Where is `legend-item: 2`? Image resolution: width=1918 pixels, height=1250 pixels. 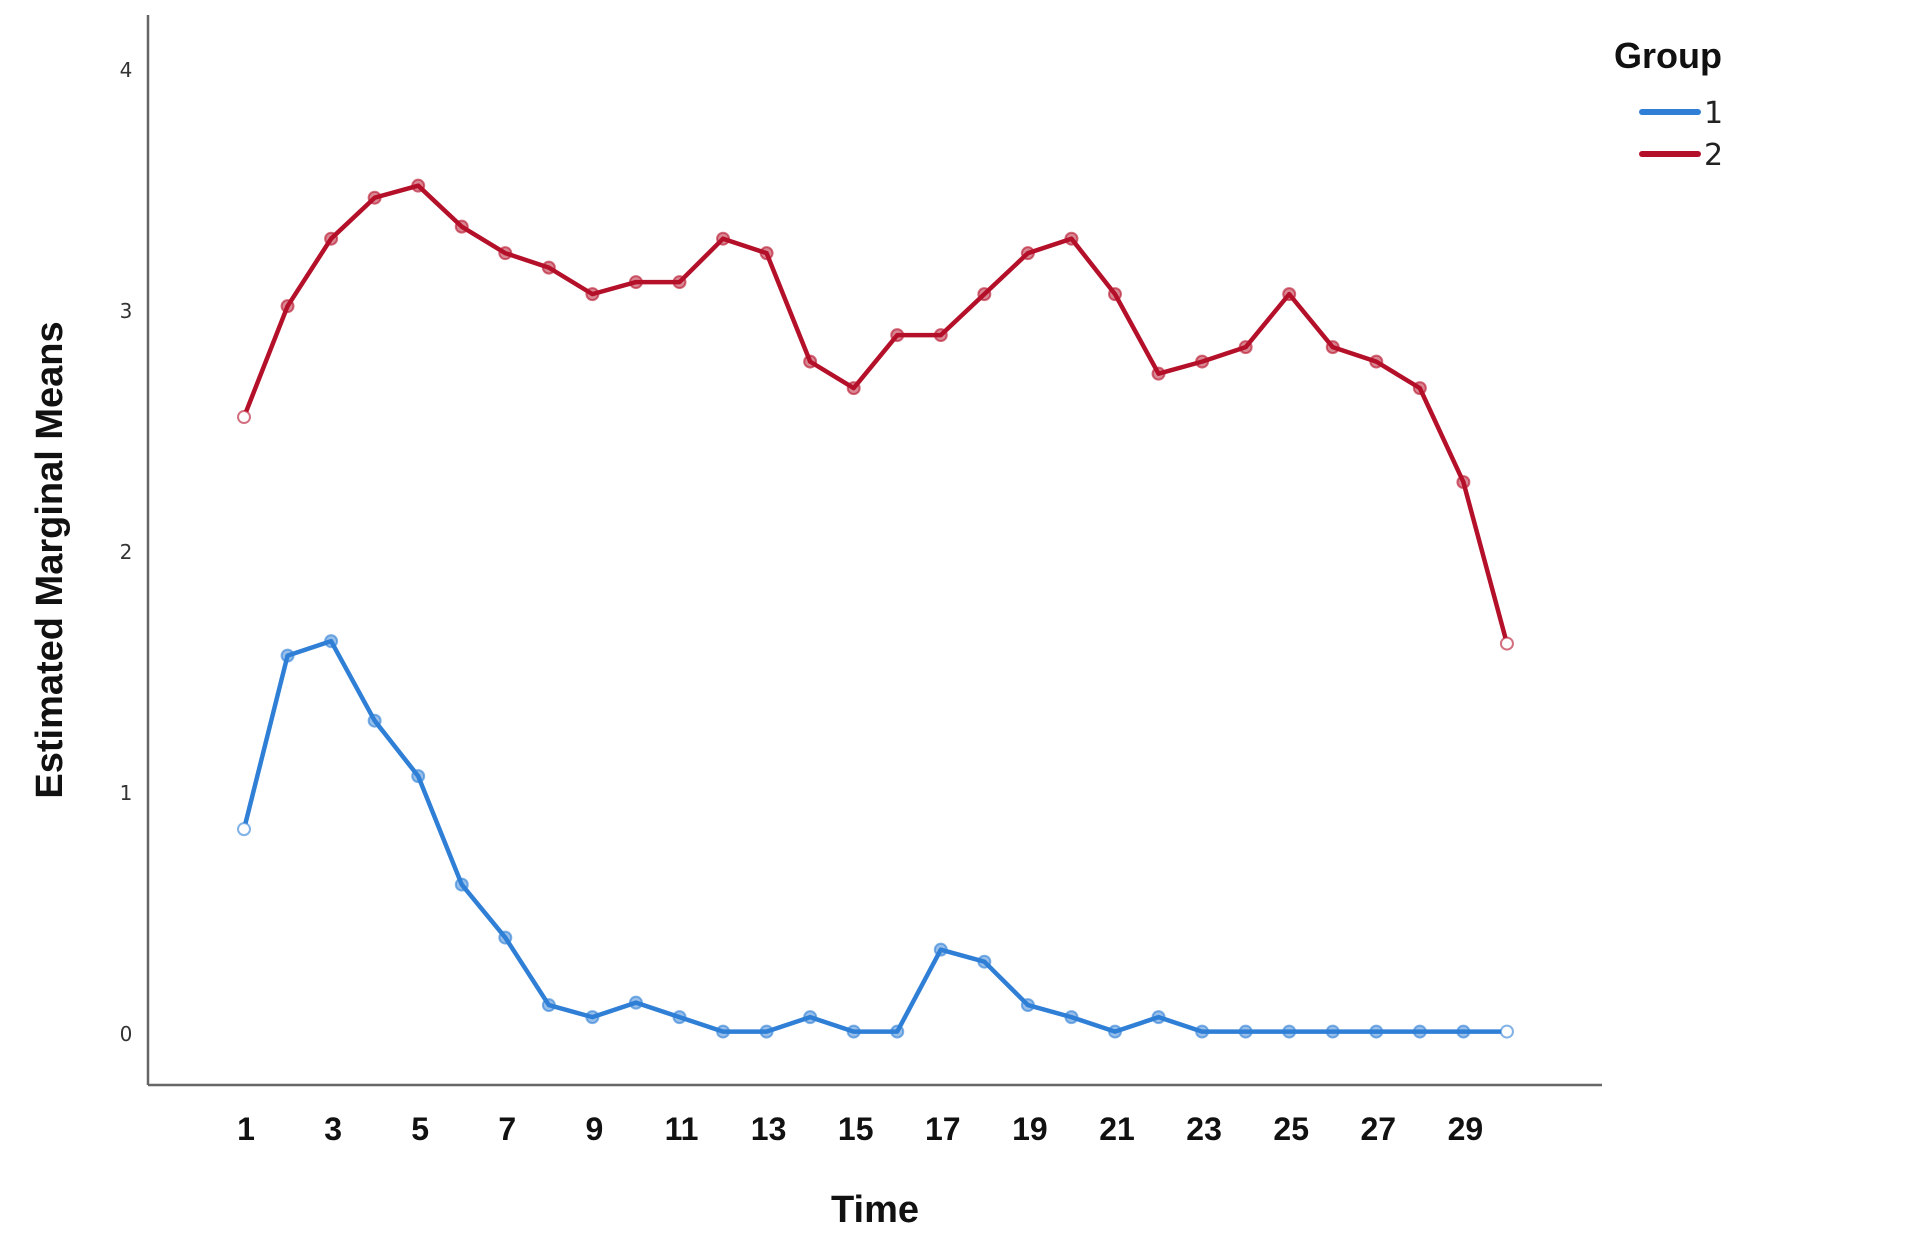 legend-item: 2 is located at coordinates (1681, 155).